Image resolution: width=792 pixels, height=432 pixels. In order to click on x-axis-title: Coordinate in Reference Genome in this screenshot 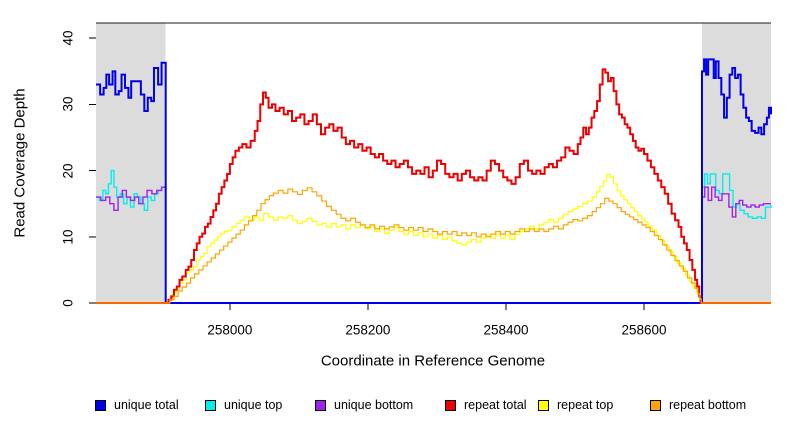, I will do `click(433, 361)`.